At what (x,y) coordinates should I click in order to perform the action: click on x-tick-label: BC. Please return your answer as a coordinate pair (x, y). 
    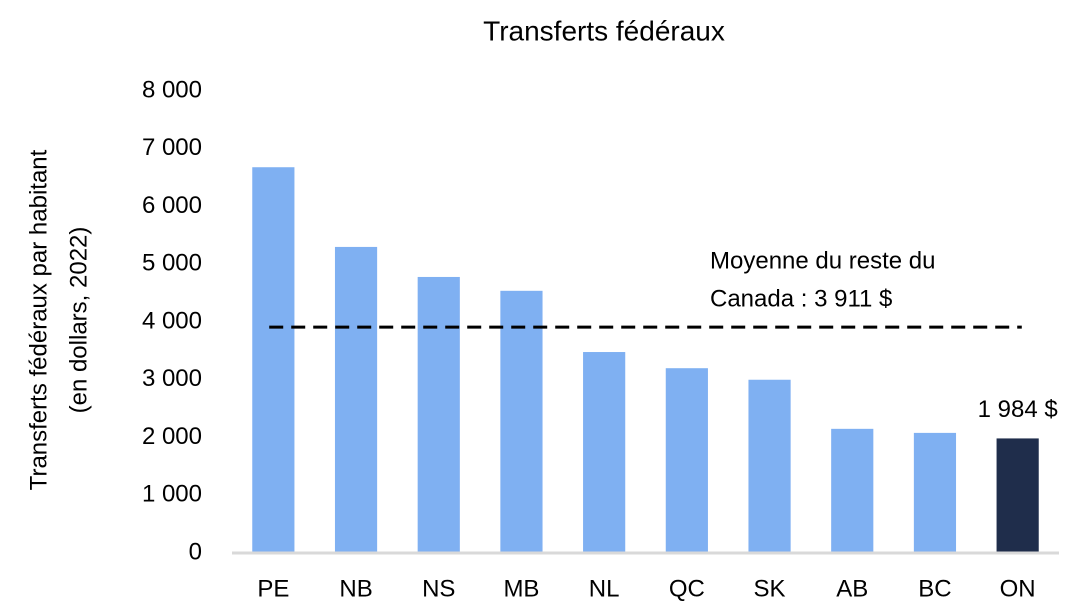
    Looking at the image, I should click on (934, 588).